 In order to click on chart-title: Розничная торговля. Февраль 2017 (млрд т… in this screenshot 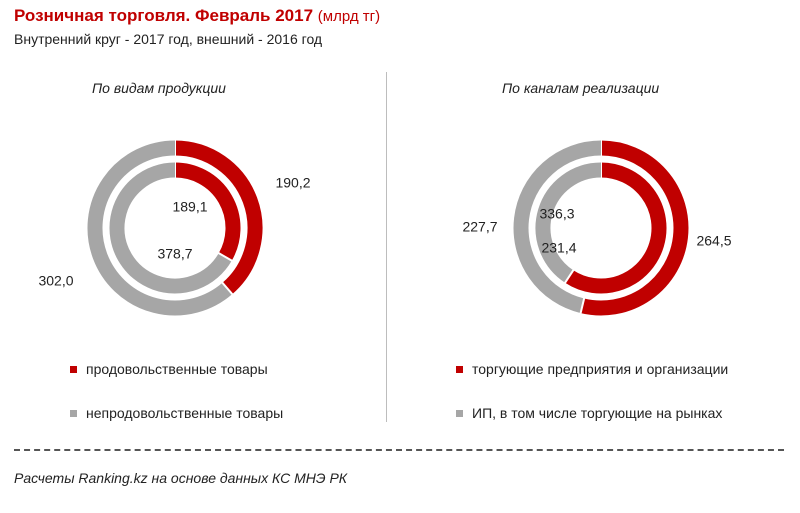, I will do `click(197, 16)`.